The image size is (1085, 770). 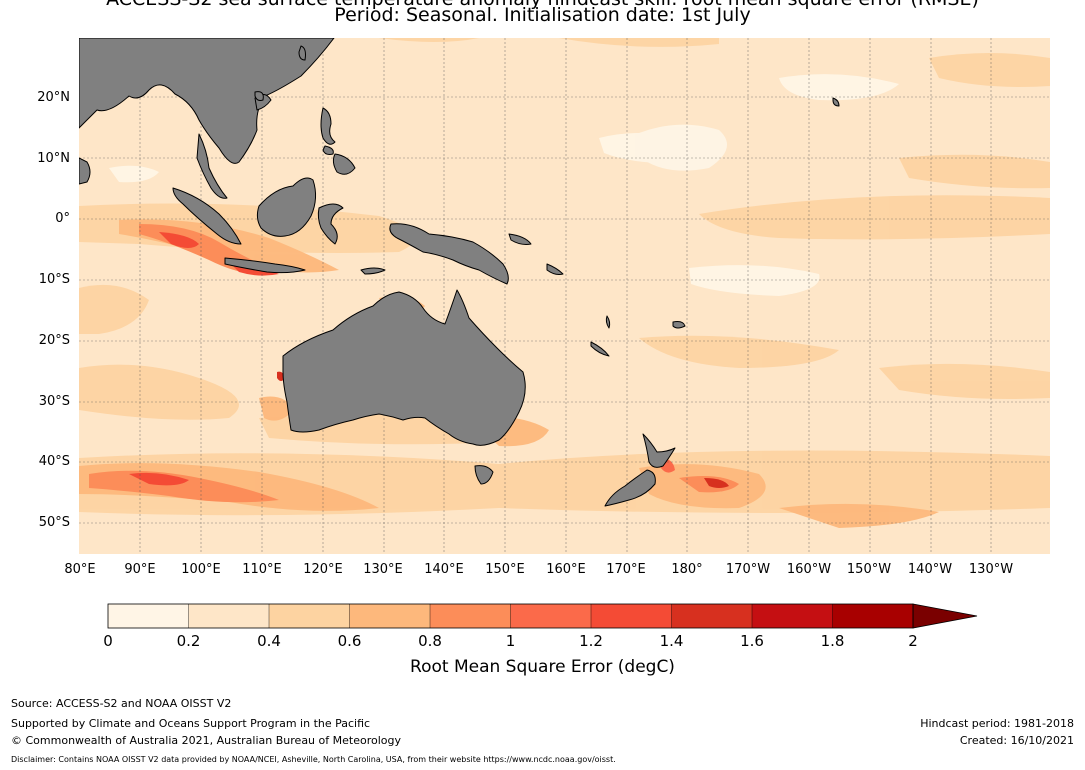 I want to click on lat-label-30s: 30°S, so click(x=54, y=401).